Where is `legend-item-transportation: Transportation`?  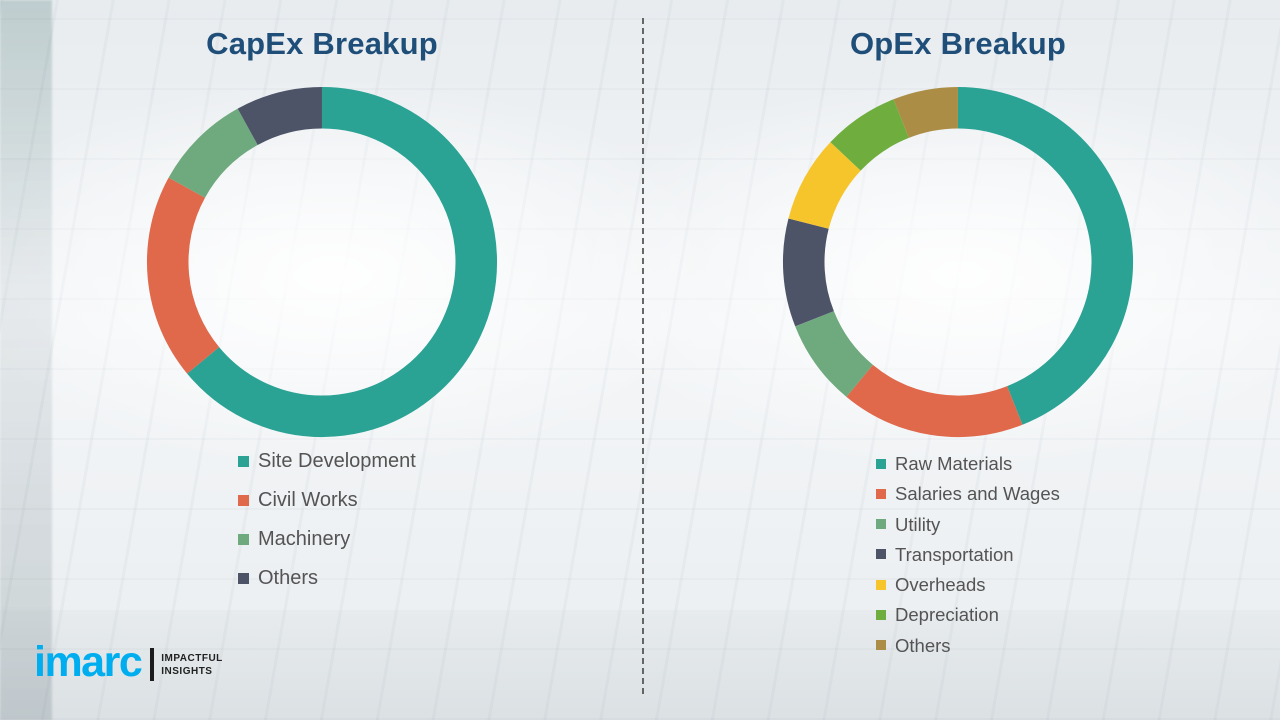
legend-item-transportation: Transportation is located at coordinates (968, 554).